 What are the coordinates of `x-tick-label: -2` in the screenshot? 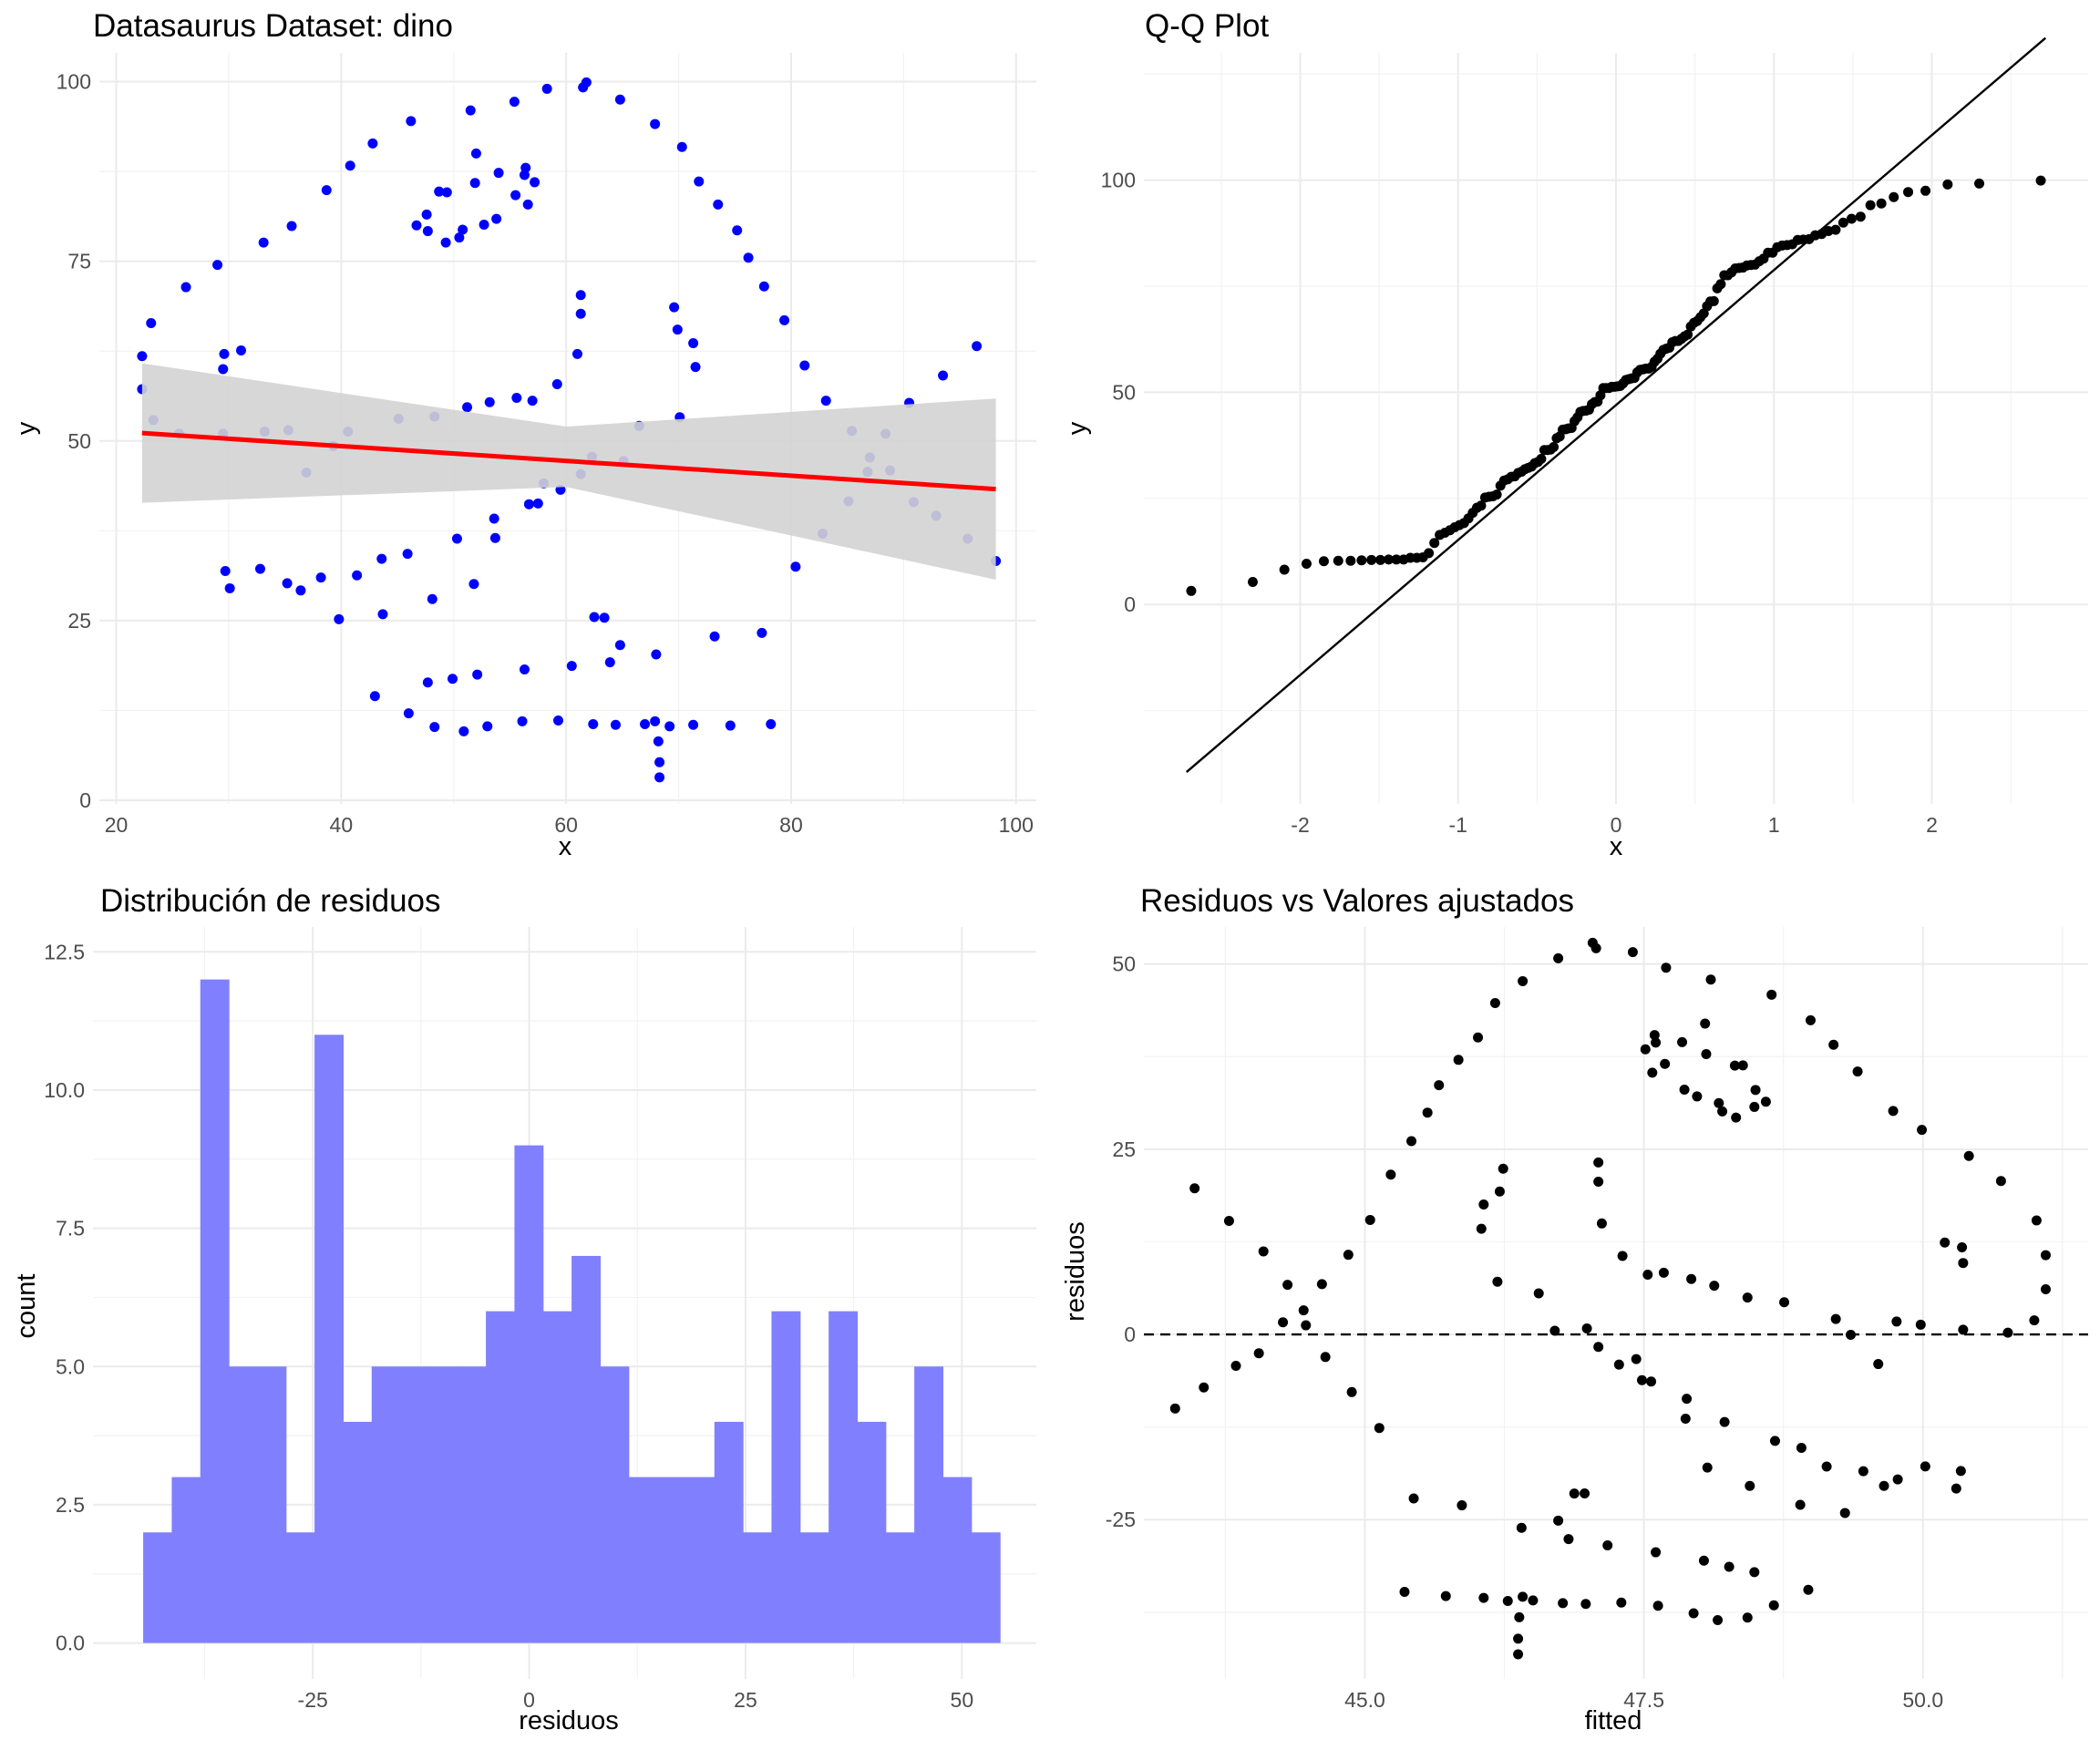 It's located at (1300, 825).